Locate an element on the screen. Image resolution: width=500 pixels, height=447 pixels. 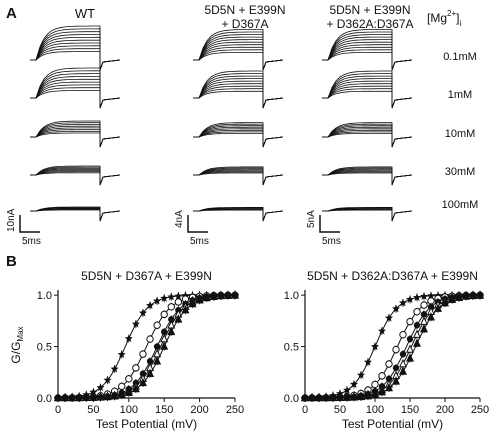
scale-bar-wt-time: 5ms is located at coordinates (31, 241).